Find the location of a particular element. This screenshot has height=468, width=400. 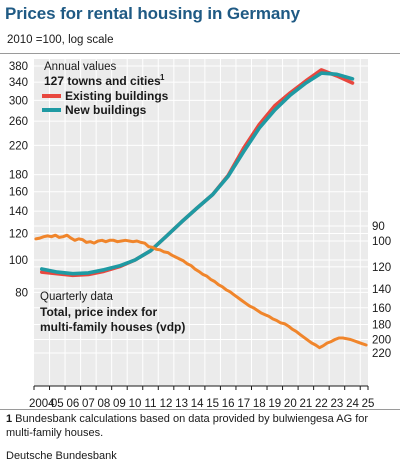

right-axis-tick-label: 90 is located at coordinates (378, 227).